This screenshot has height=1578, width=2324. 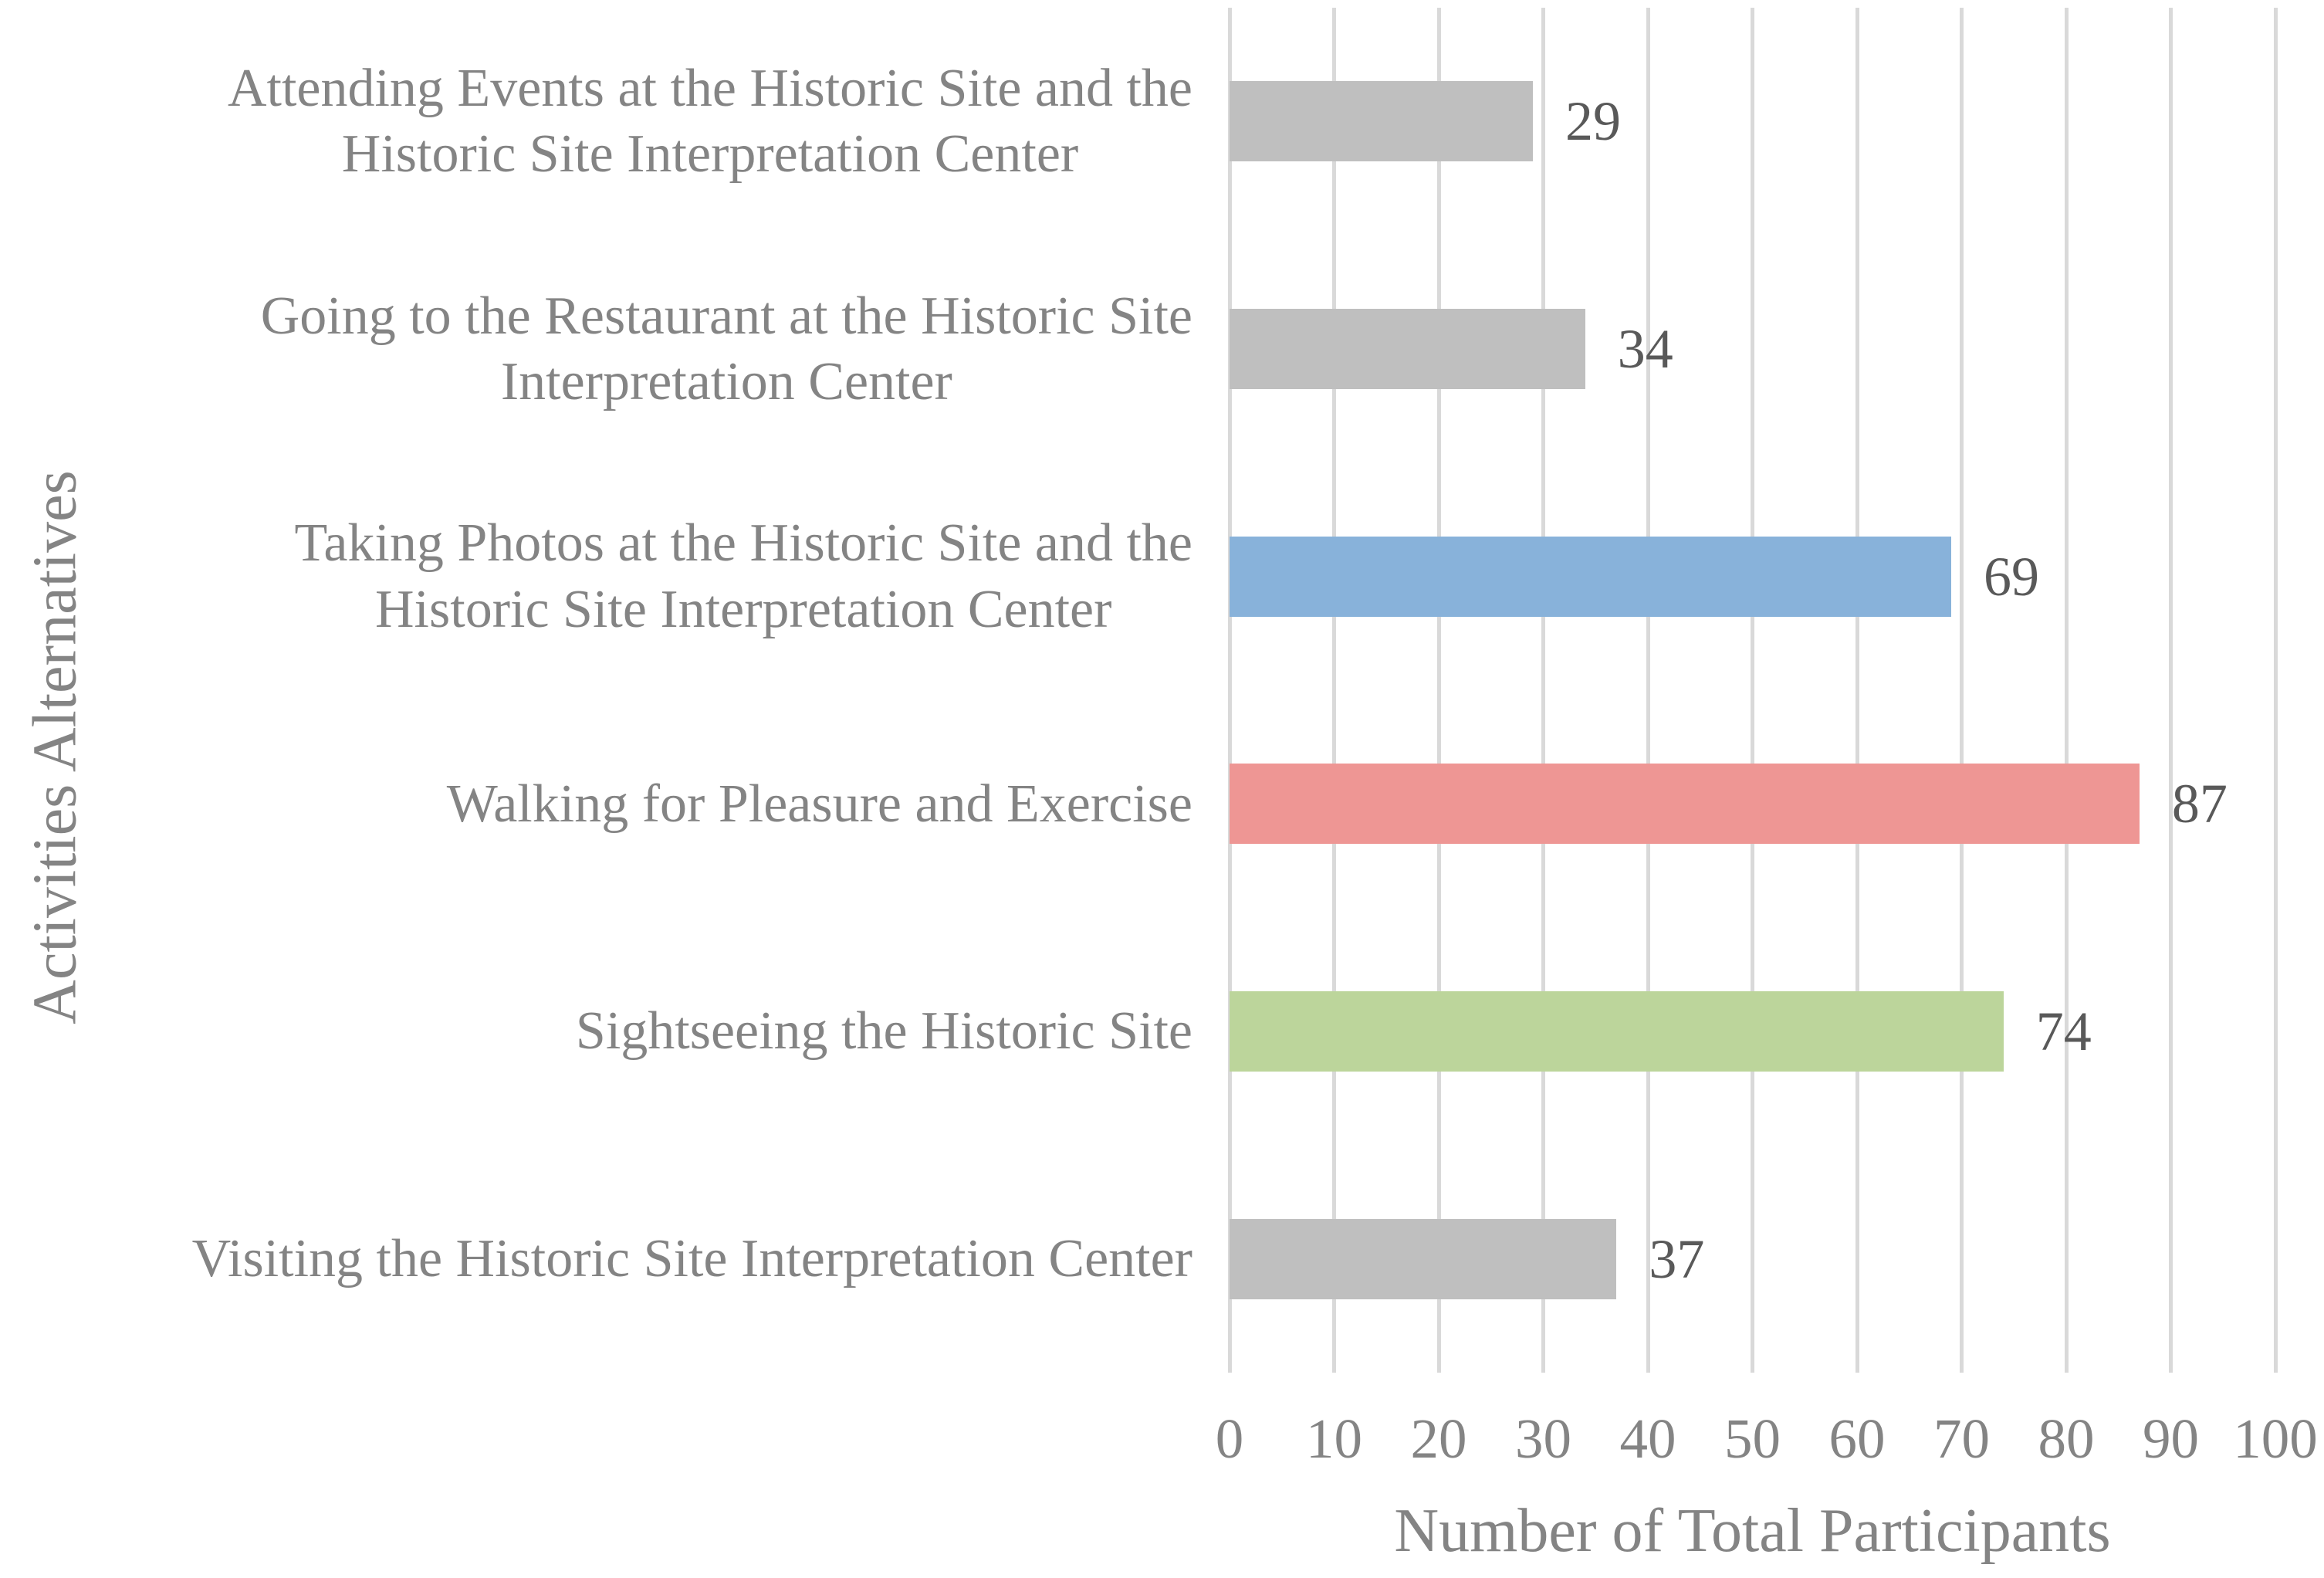 I want to click on bar-value-label: 87, so click(x=2199, y=804).